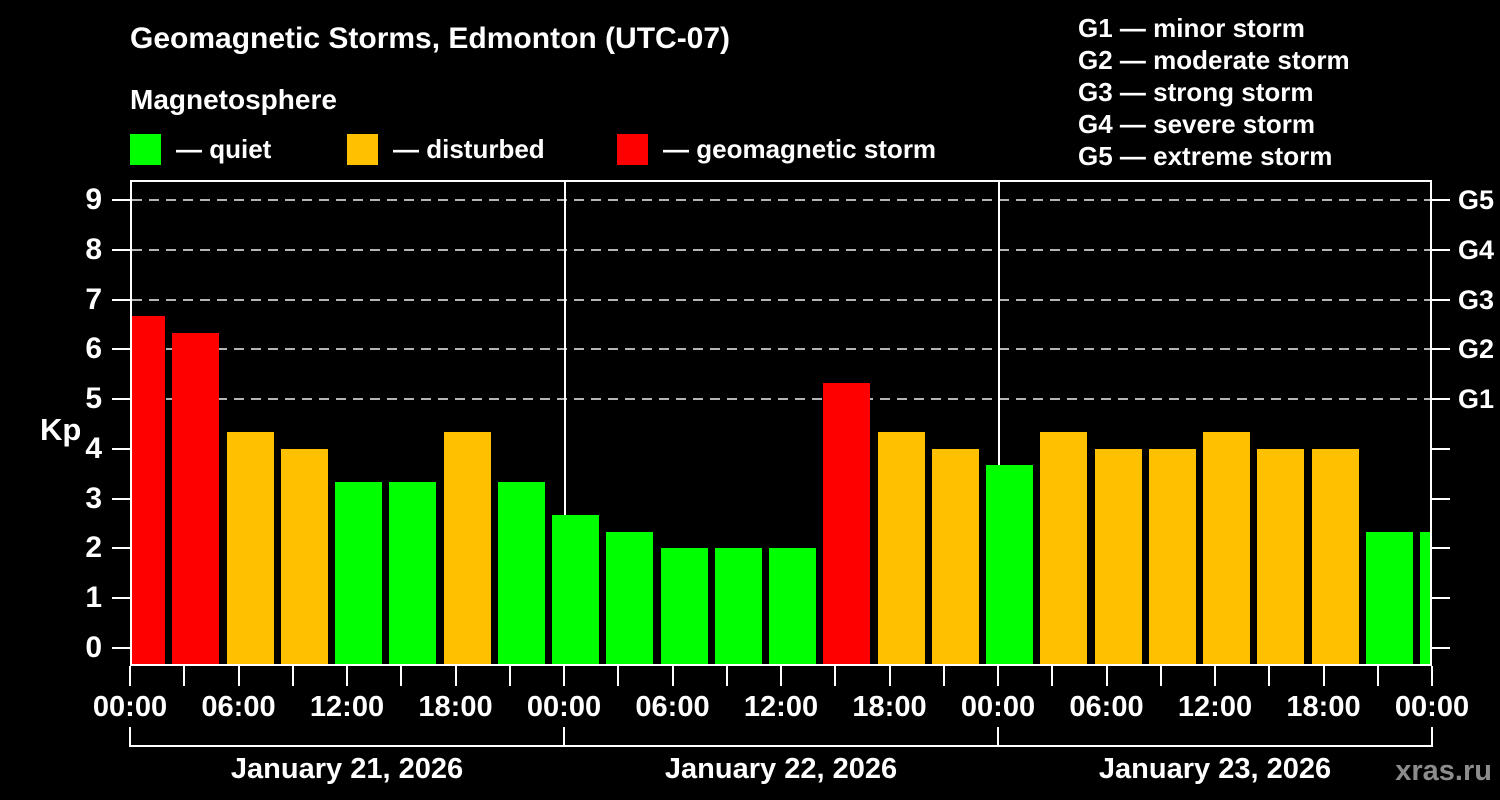  What do you see at coordinates (93, 299) in the screenshot?
I see `y-axis-label: 7` at bounding box center [93, 299].